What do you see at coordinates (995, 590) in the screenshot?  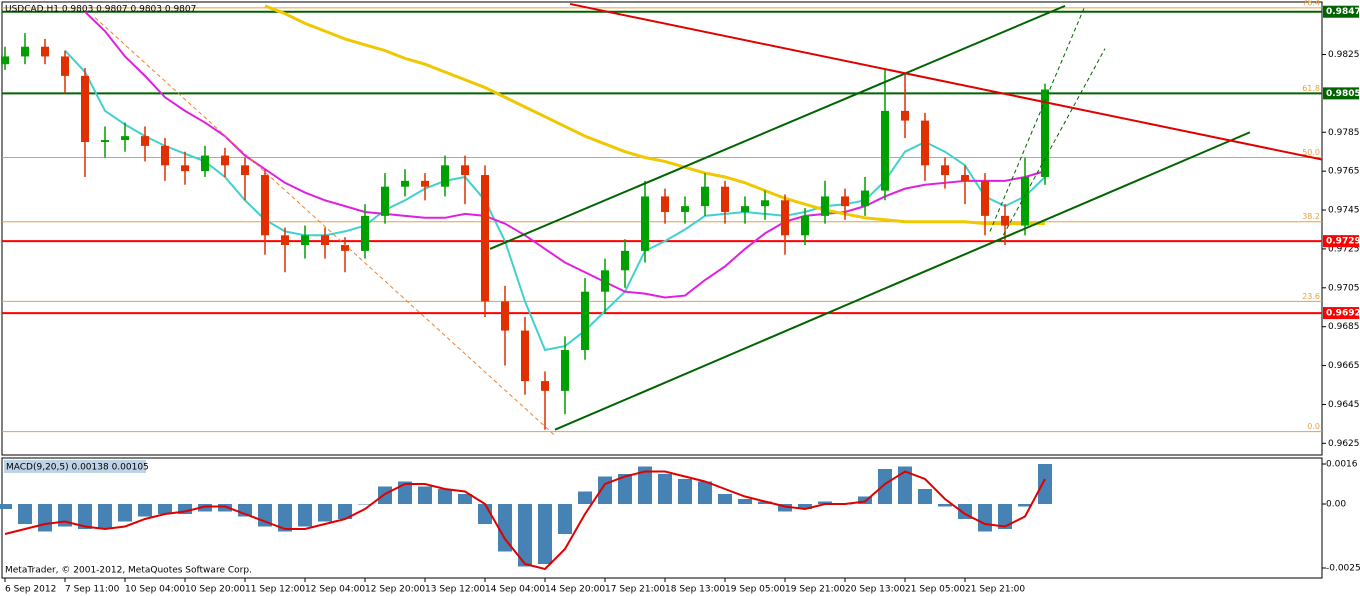 I see `x-tick-label: 21 Sep 21:00` at bounding box center [995, 590].